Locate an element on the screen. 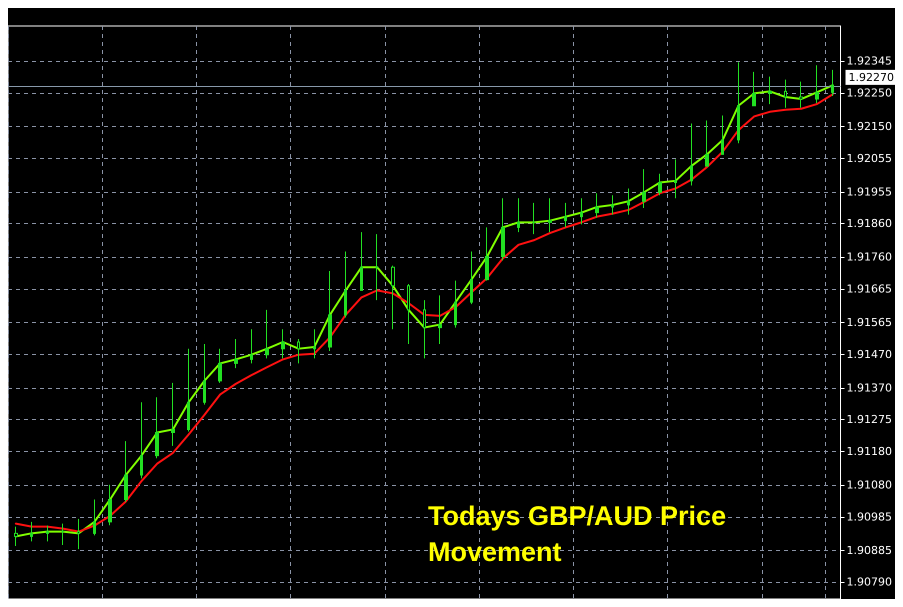  y-tick-label: 1.91470 is located at coordinates (869, 354).